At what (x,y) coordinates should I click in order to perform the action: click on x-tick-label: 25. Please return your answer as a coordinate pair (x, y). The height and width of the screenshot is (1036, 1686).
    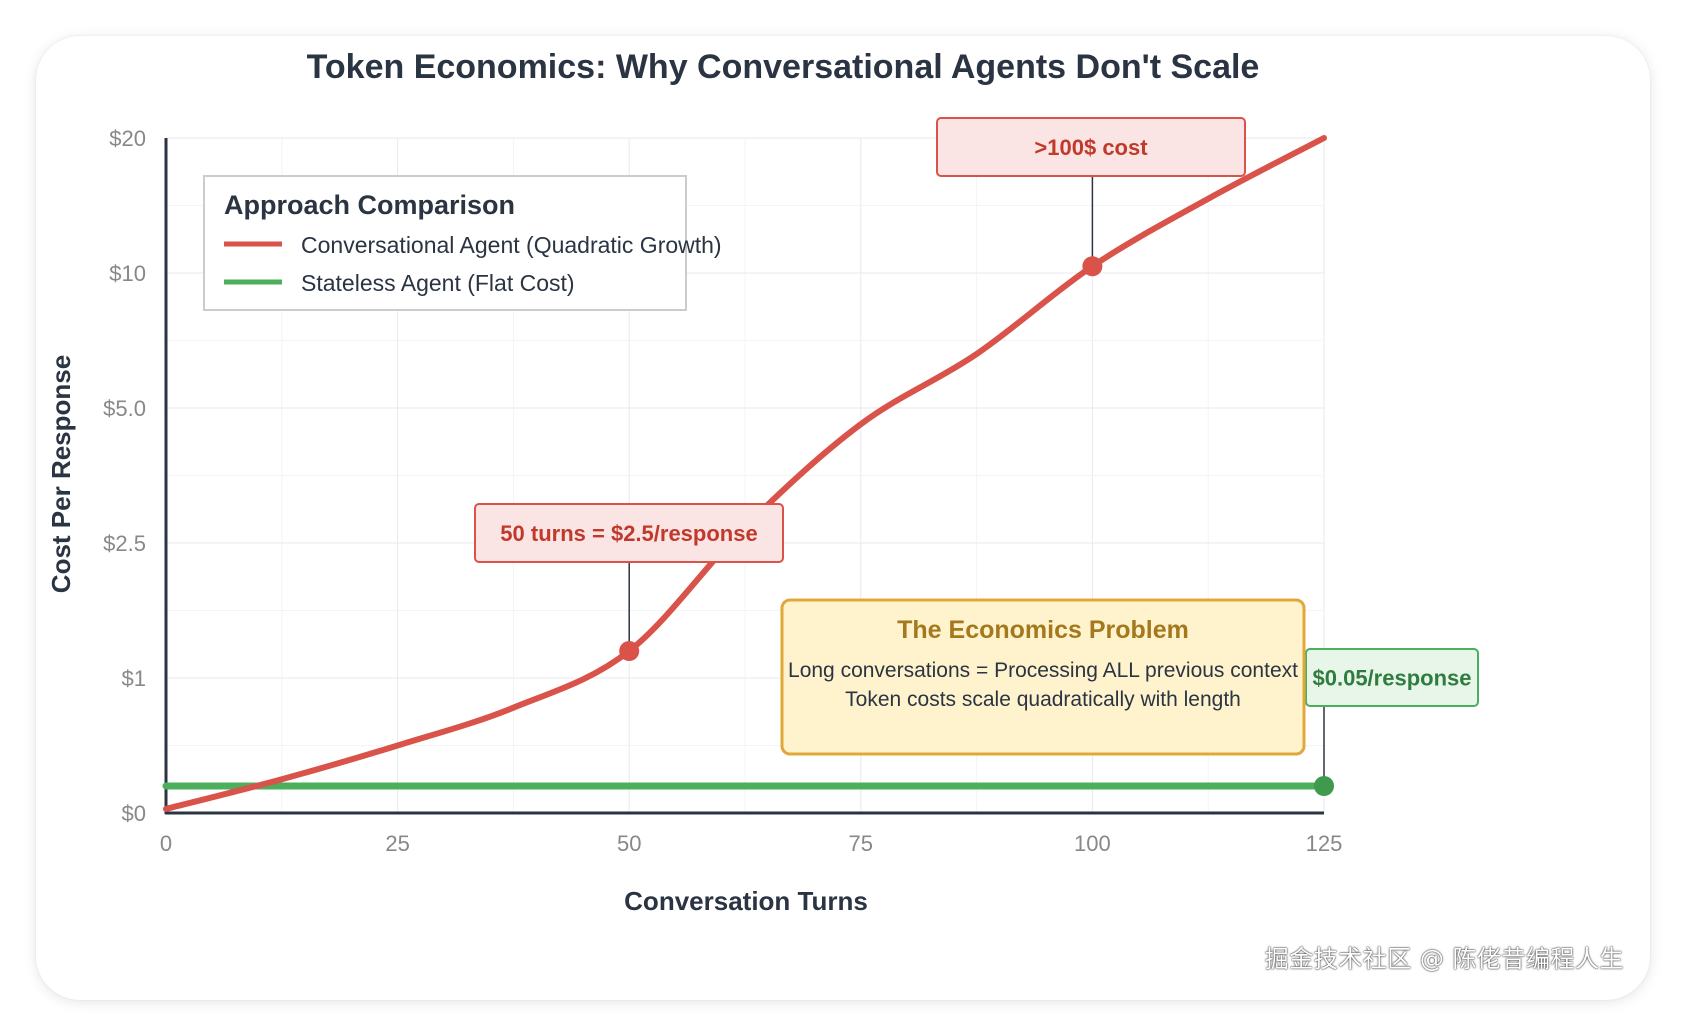
    Looking at the image, I should click on (397, 843).